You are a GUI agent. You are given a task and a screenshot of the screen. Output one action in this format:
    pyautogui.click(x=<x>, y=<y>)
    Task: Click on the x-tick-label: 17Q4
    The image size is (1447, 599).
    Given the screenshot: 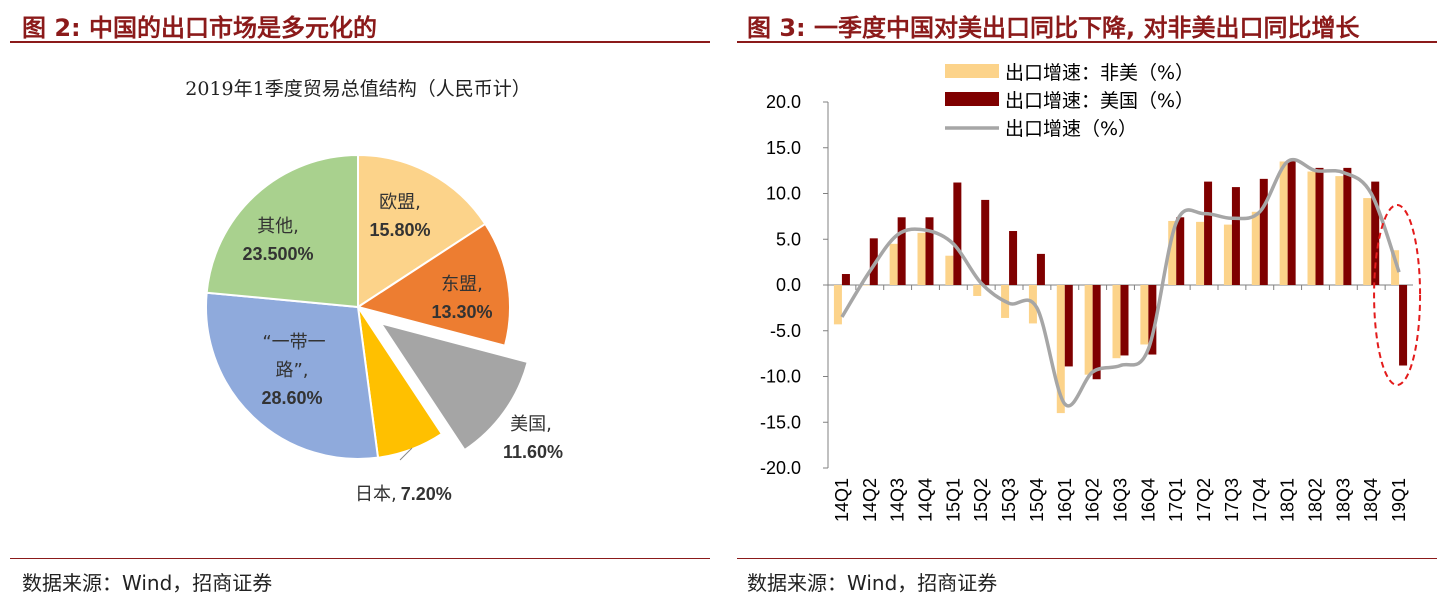 What is the action you would take?
    pyautogui.click(x=1260, y=500)
    